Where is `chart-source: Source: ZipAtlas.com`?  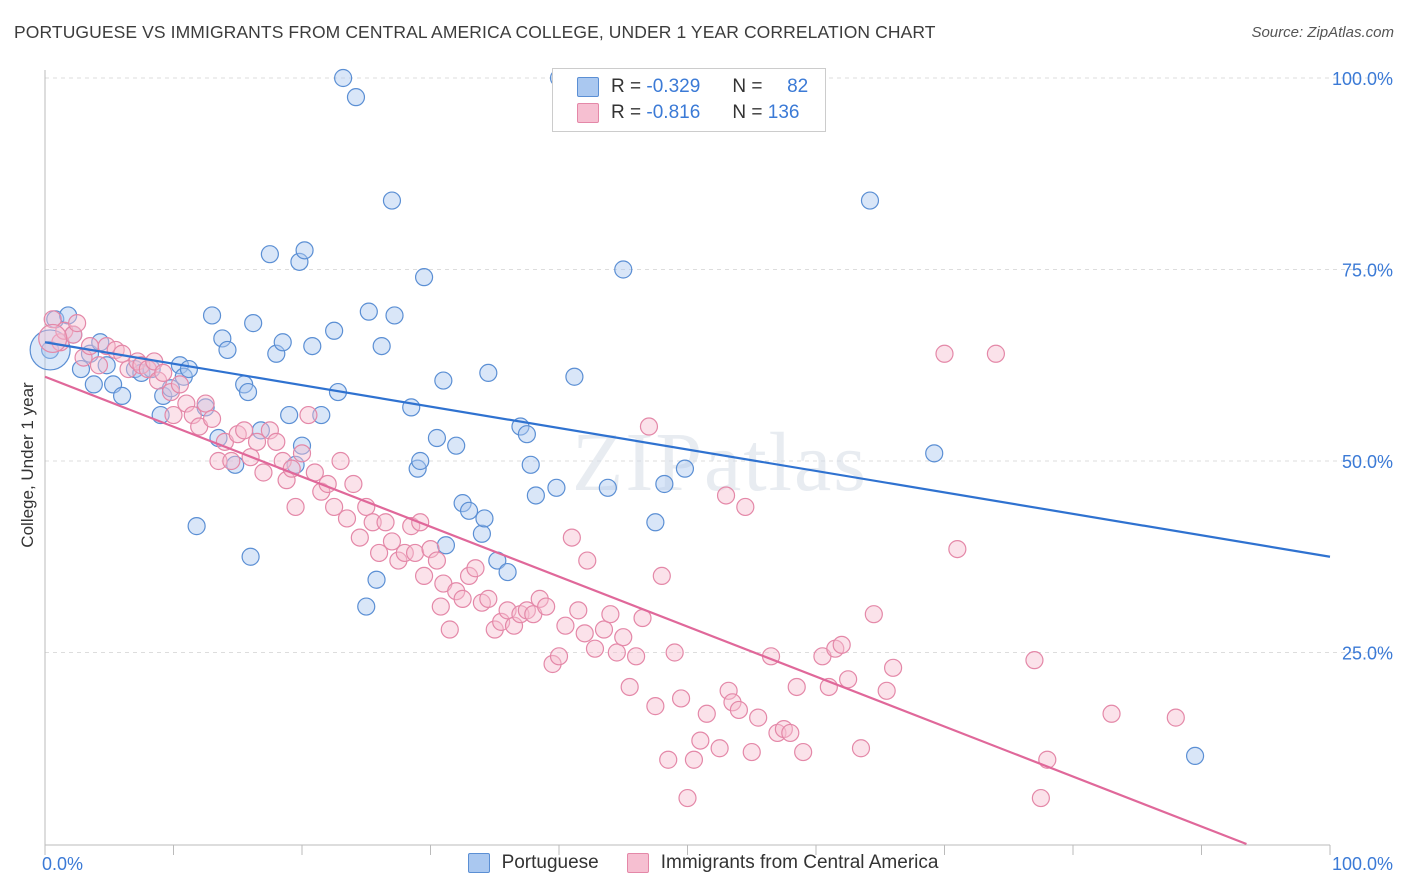 chart-source: Source: ZipAtlas.com is located at coordinates (1322, 32).